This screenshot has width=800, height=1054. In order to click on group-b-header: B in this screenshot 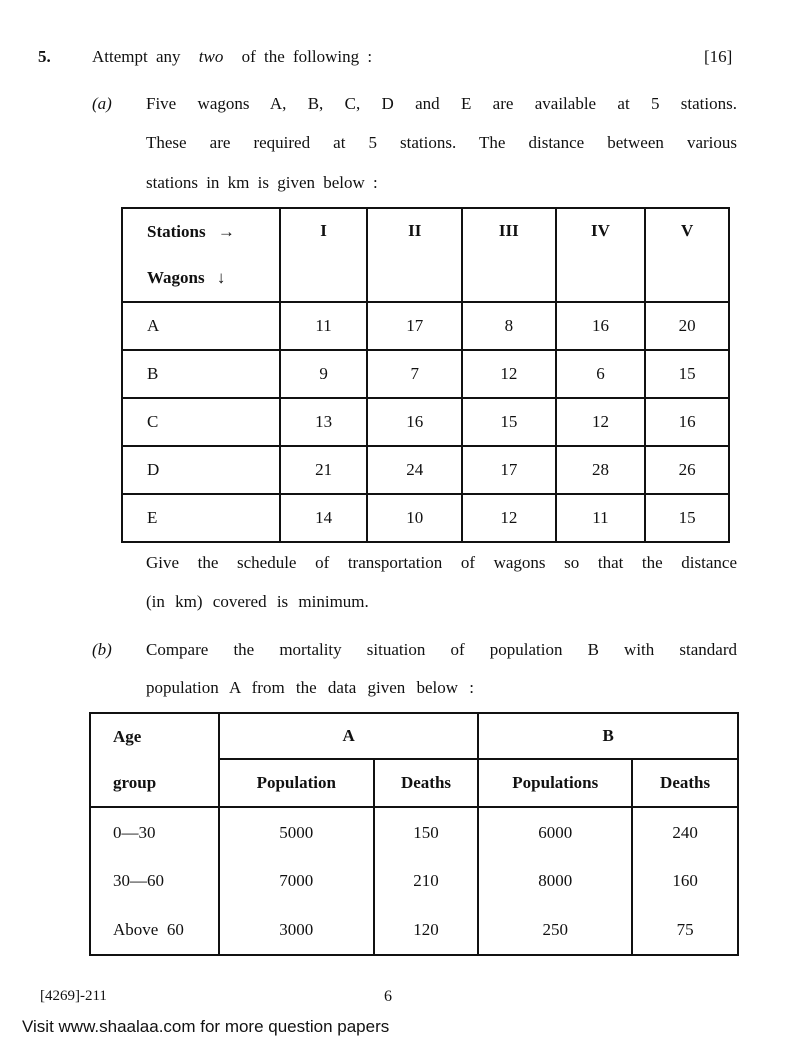, I will do `click(608, 736)`.